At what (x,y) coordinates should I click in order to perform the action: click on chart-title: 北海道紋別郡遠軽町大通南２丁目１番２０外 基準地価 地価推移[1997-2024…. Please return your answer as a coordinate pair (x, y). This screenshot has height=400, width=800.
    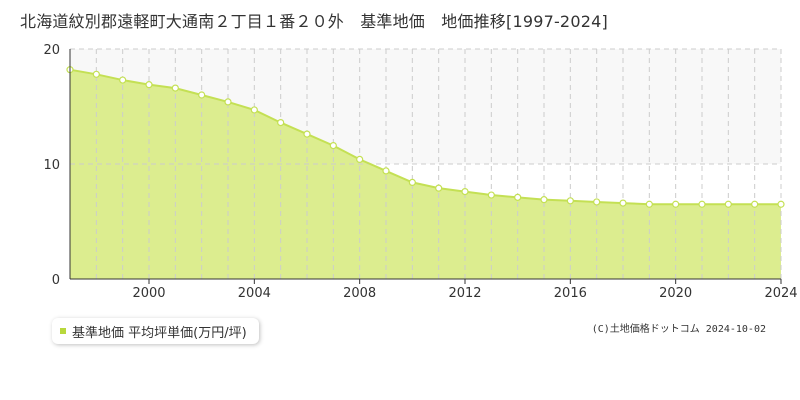
    Looking at the image, I should click on (314, 21).